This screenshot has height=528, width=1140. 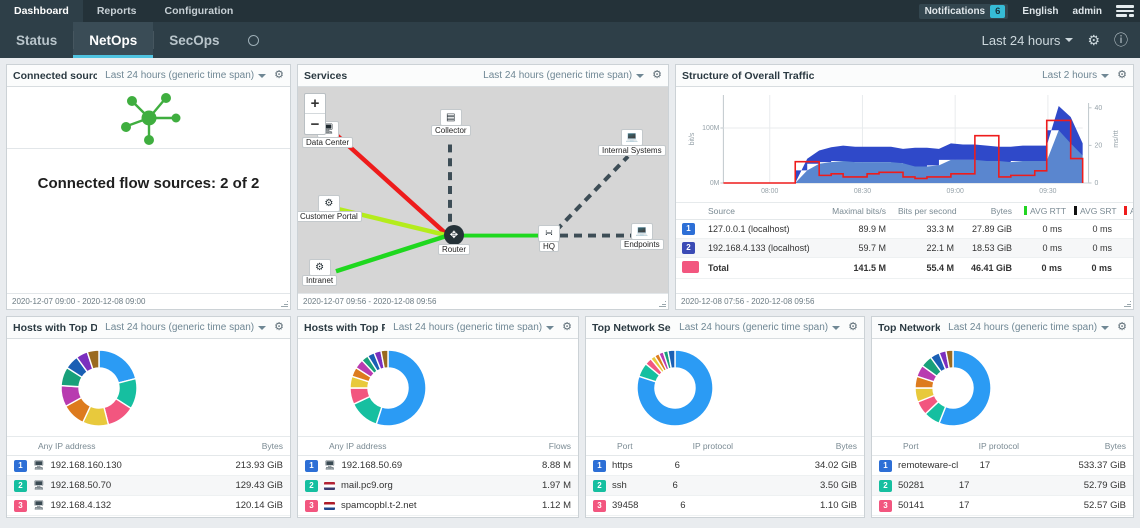 What do you see at coordinates (148, 466) in the screenshot?
I see `list-item: 1 🖥 192.168.160.130 213.93 GiB` at bounding box center [148, 466].